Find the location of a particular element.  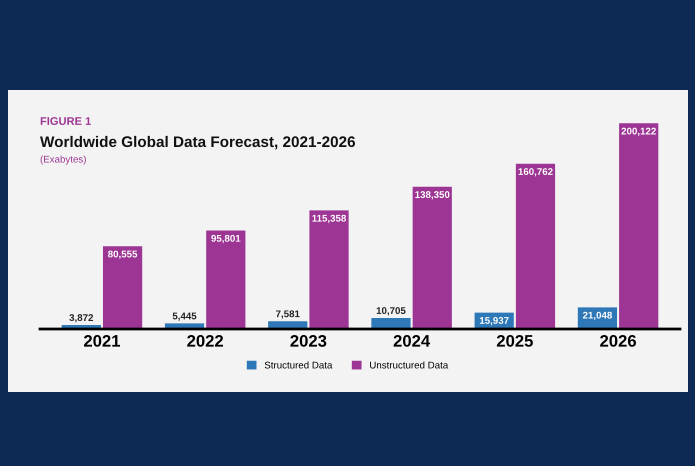

text: (Exabytes) is located at coordinates (63, 160).